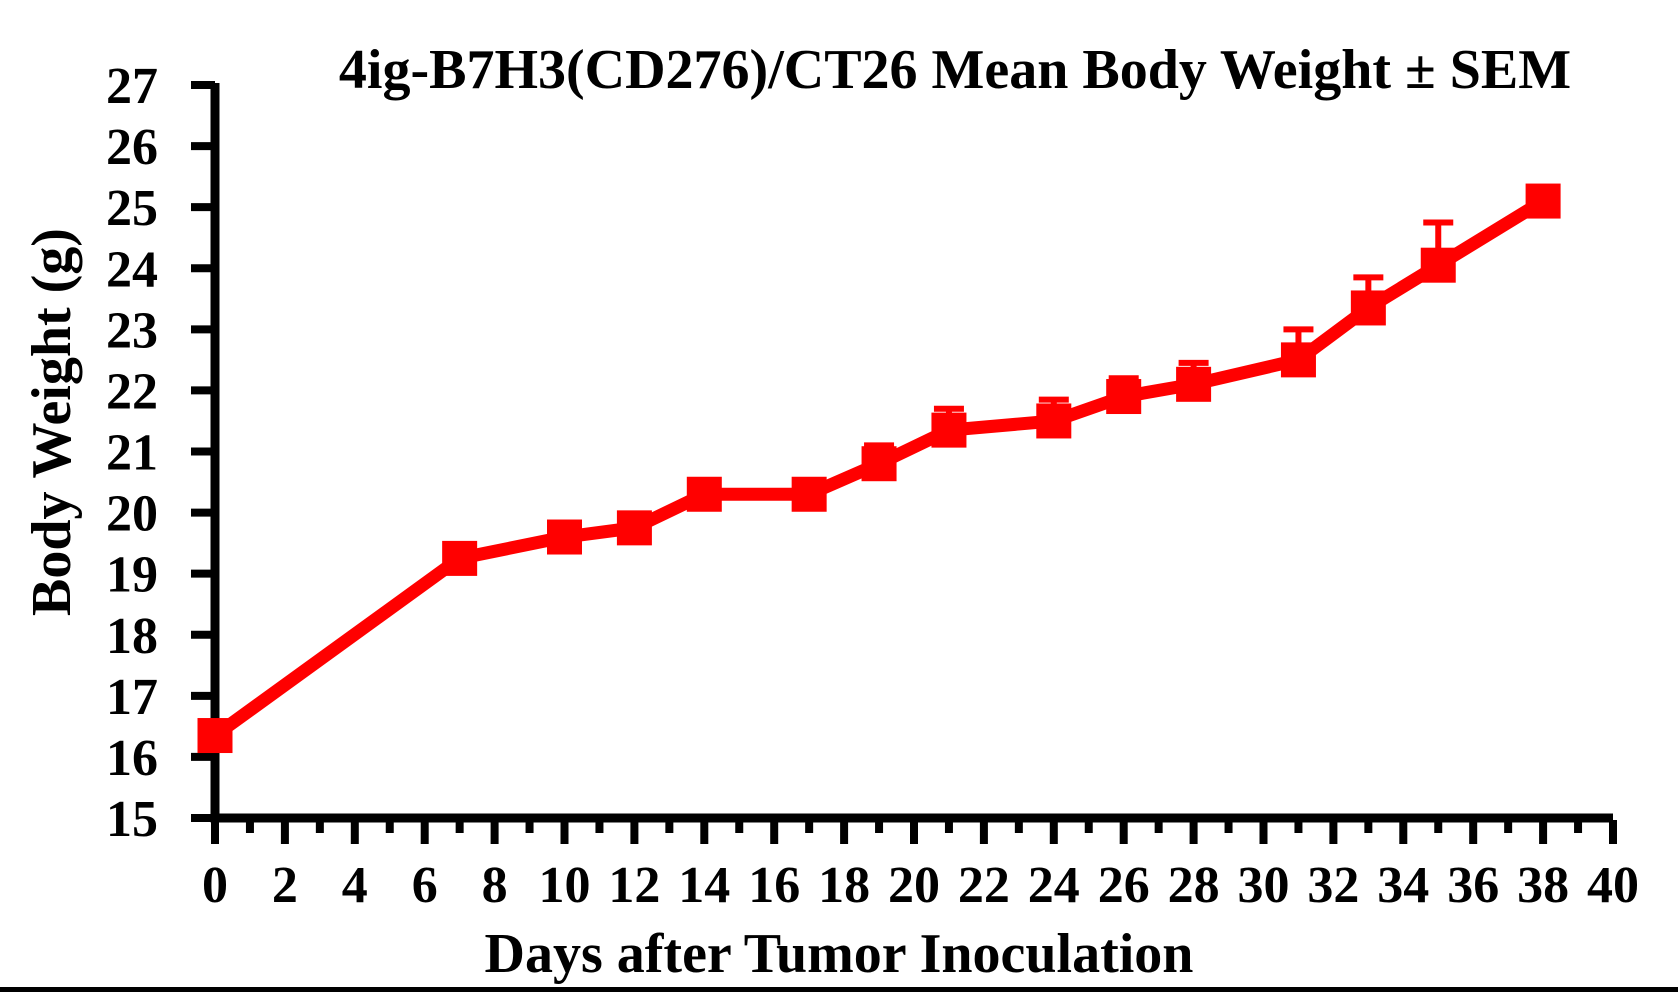  Describe the element at coordinates (1124, 885) in the screenshot. I see `x-tick-label: 26` at that location.